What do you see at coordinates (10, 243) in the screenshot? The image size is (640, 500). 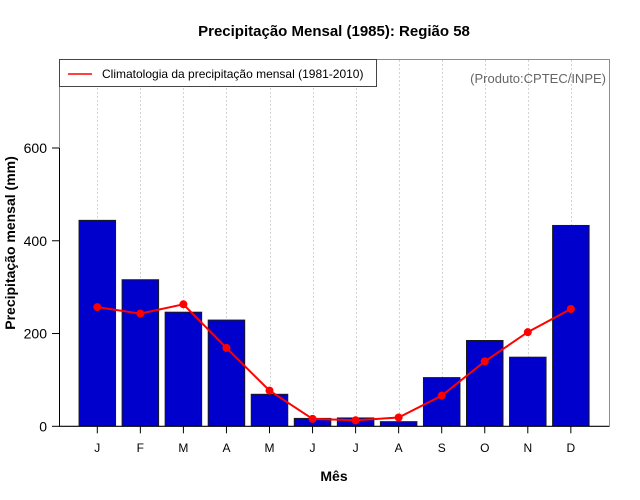 I see `y-axis-label: Precipitação mensal (mm)` at bounding box center [10, 243].